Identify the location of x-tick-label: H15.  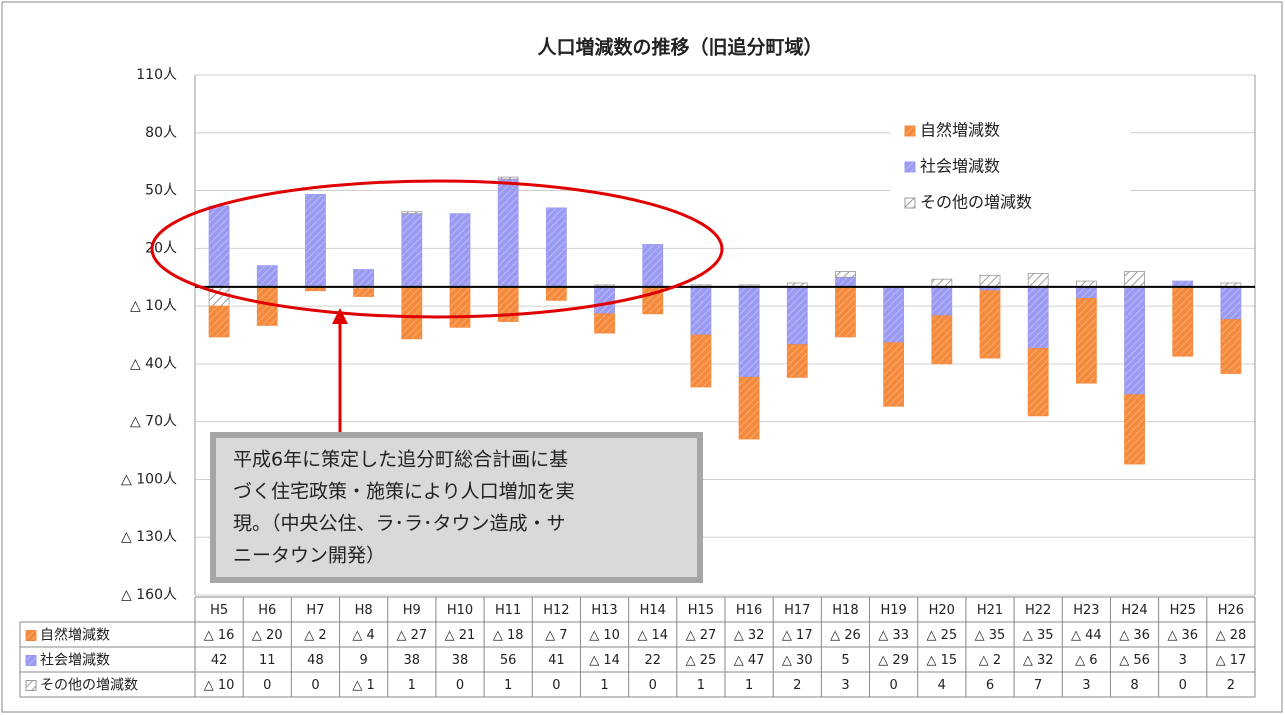
(701, 610).